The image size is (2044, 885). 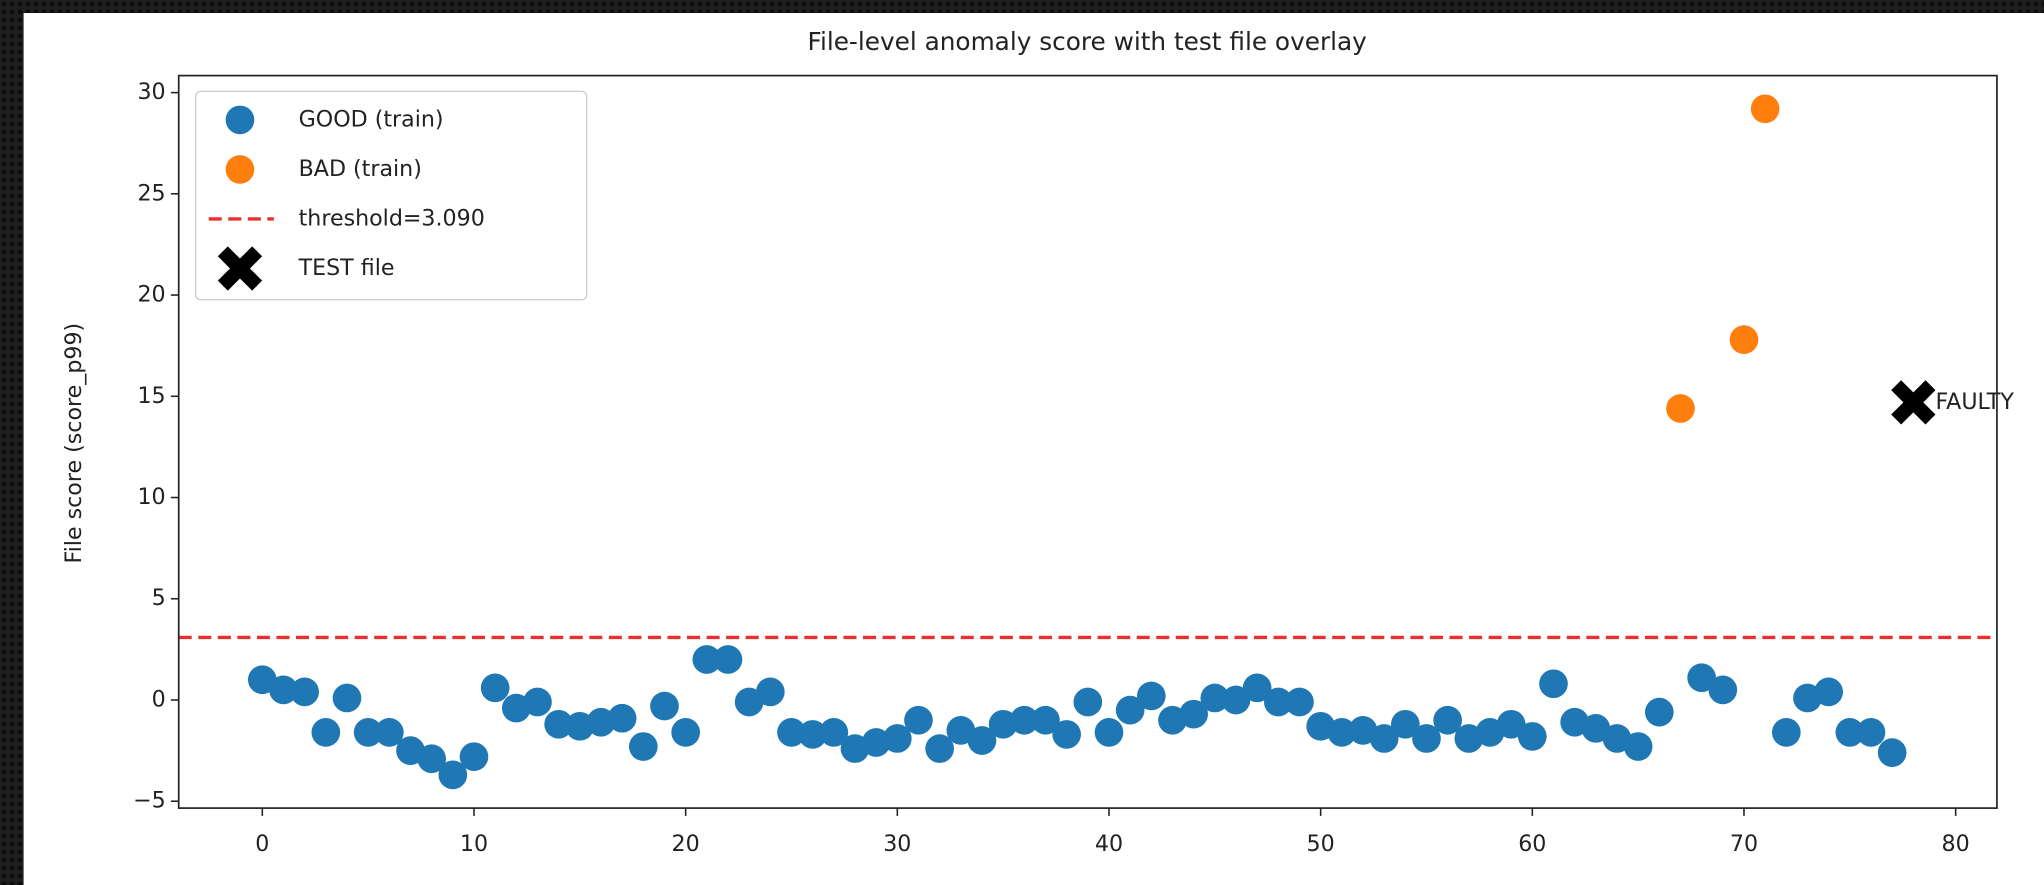 I want to click on y-tick-label: 5, so click(x=159, y=598).